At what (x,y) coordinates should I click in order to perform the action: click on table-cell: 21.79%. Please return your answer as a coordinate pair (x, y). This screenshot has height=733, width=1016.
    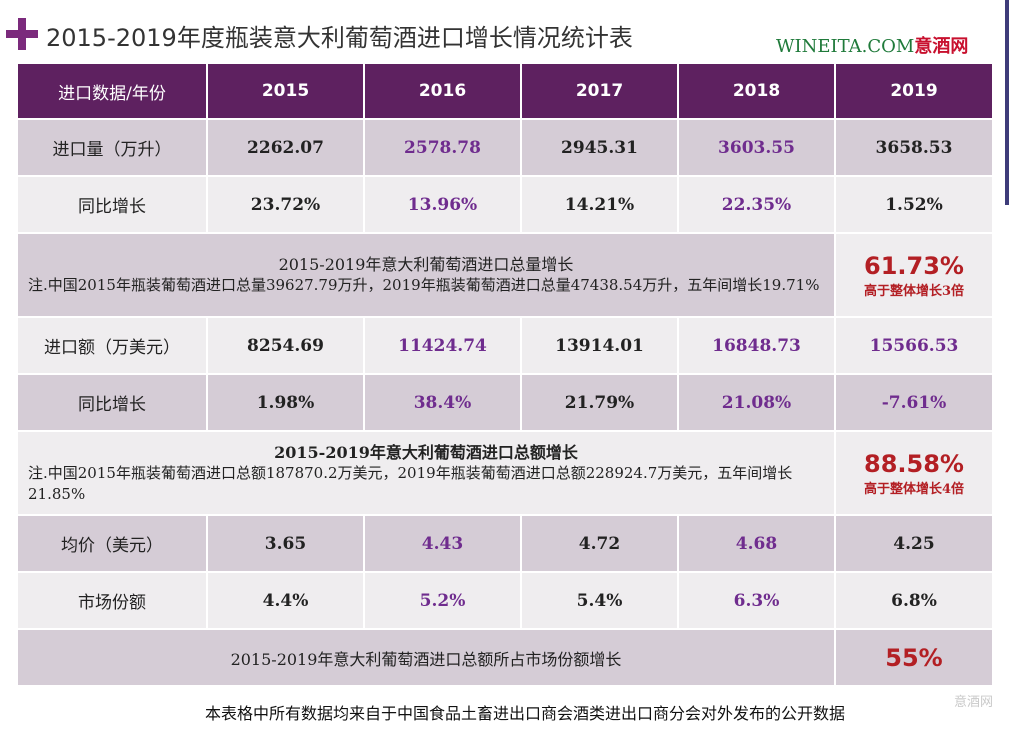
    Looking at the image, I should click on (600, 403).